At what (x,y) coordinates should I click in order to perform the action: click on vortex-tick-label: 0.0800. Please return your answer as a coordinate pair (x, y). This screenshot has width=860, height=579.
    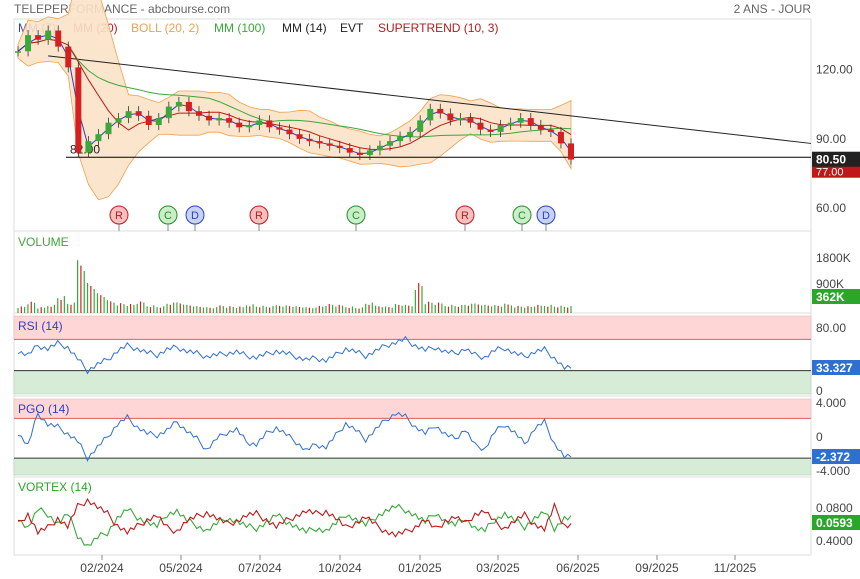
    Looking at the image, I should click on (834, 508).